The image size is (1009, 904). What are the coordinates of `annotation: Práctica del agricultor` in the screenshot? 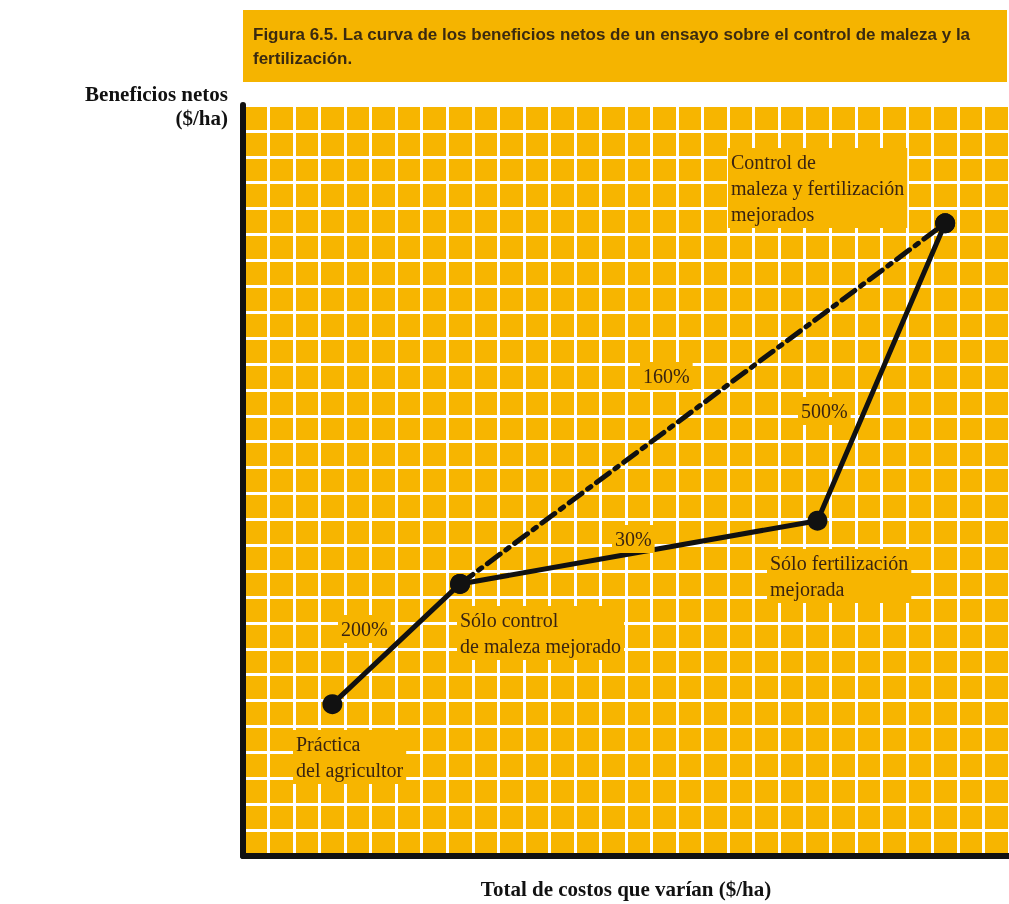 It's located at (350, 757).